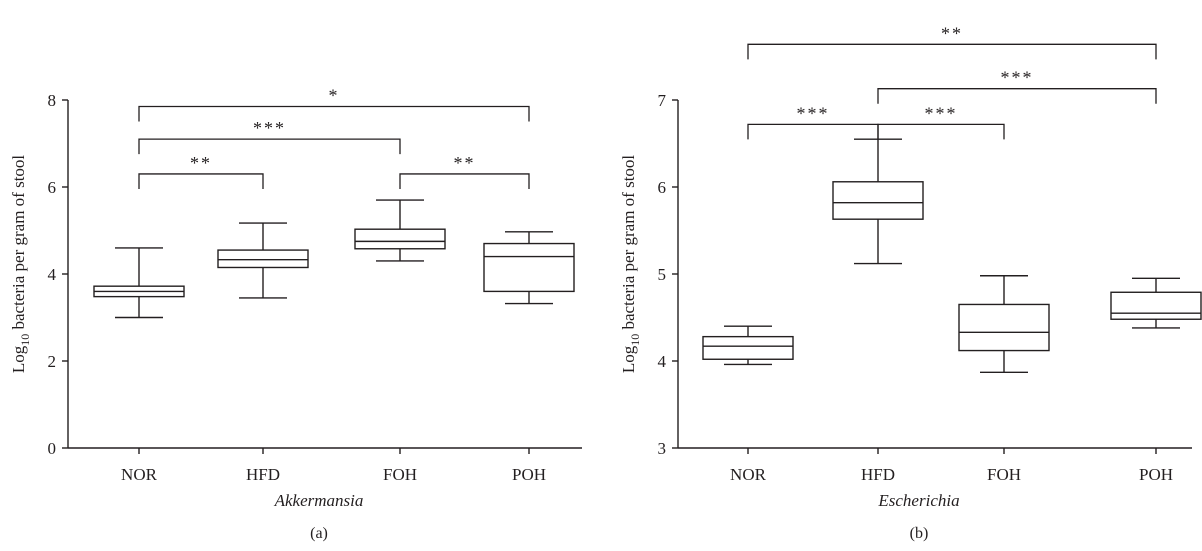  What do you see at coordinates (918, 500) in the screenshot?
I see `x-axis-title: Escherichia` at bounding box center [918, 500].